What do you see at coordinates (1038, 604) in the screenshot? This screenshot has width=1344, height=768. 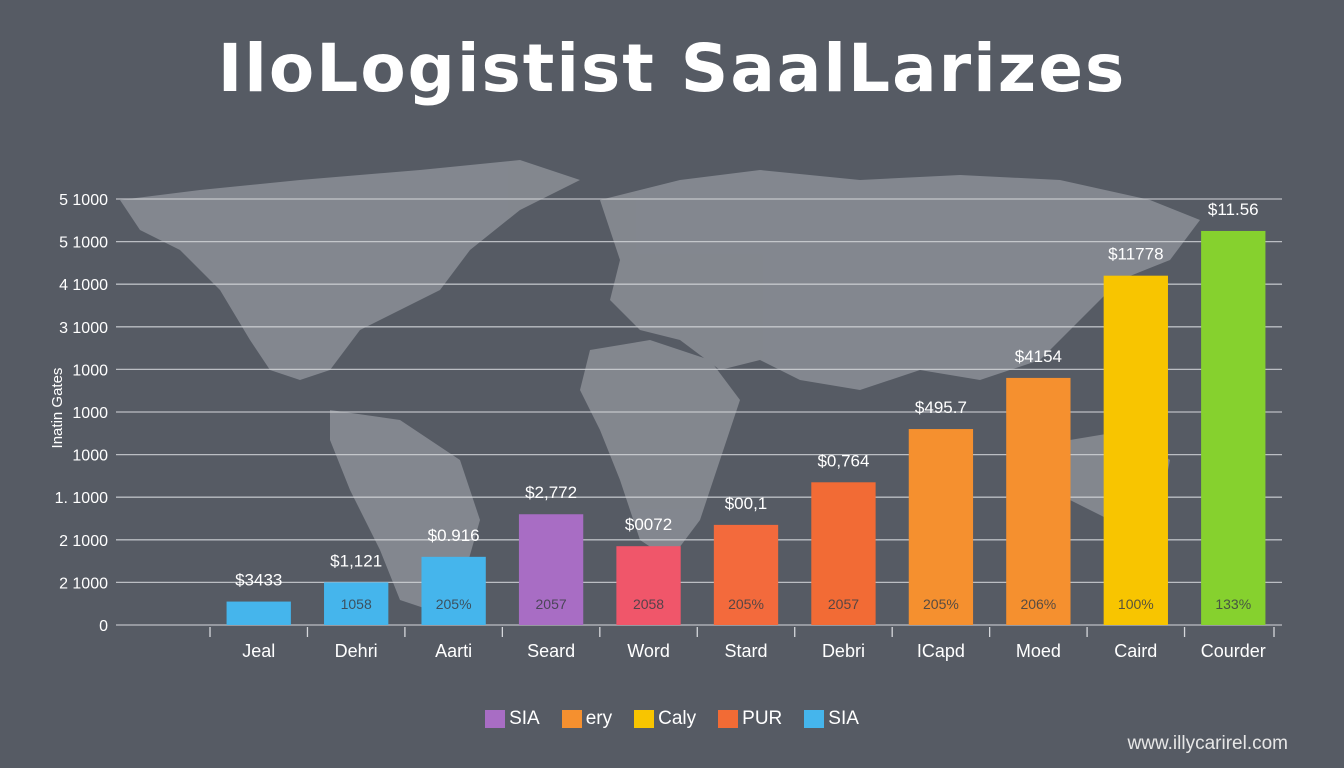 I see `bar-inner-label: 206%` at bounding box center [1038, 604].